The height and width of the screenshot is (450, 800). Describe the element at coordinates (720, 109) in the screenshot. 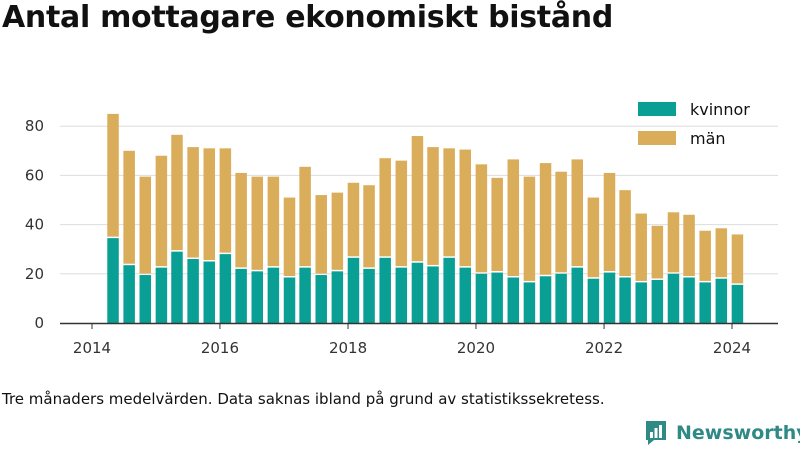

I see `legend-label-kvinnor: kvinnor` at that location.